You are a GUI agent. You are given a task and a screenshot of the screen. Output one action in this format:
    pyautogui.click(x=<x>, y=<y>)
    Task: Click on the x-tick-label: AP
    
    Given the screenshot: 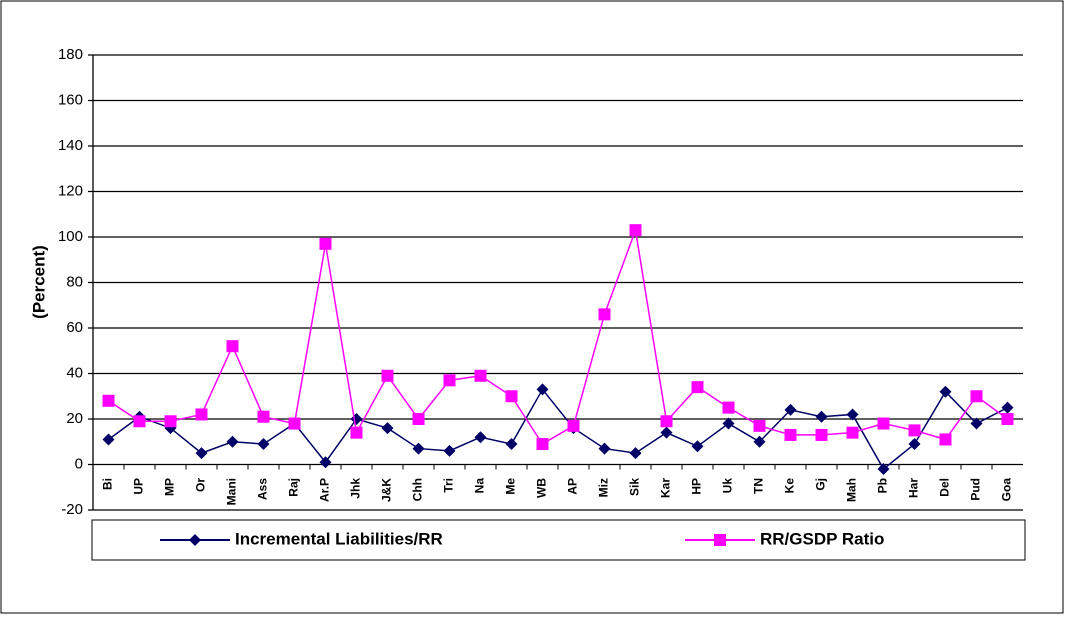 What is the action you would take?
    pyautogui.click(x=573, y=486)
    